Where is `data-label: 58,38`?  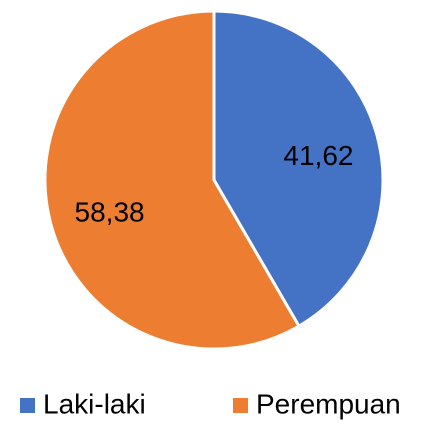 data-label: 58,38 is located at coordinates (110, 212).